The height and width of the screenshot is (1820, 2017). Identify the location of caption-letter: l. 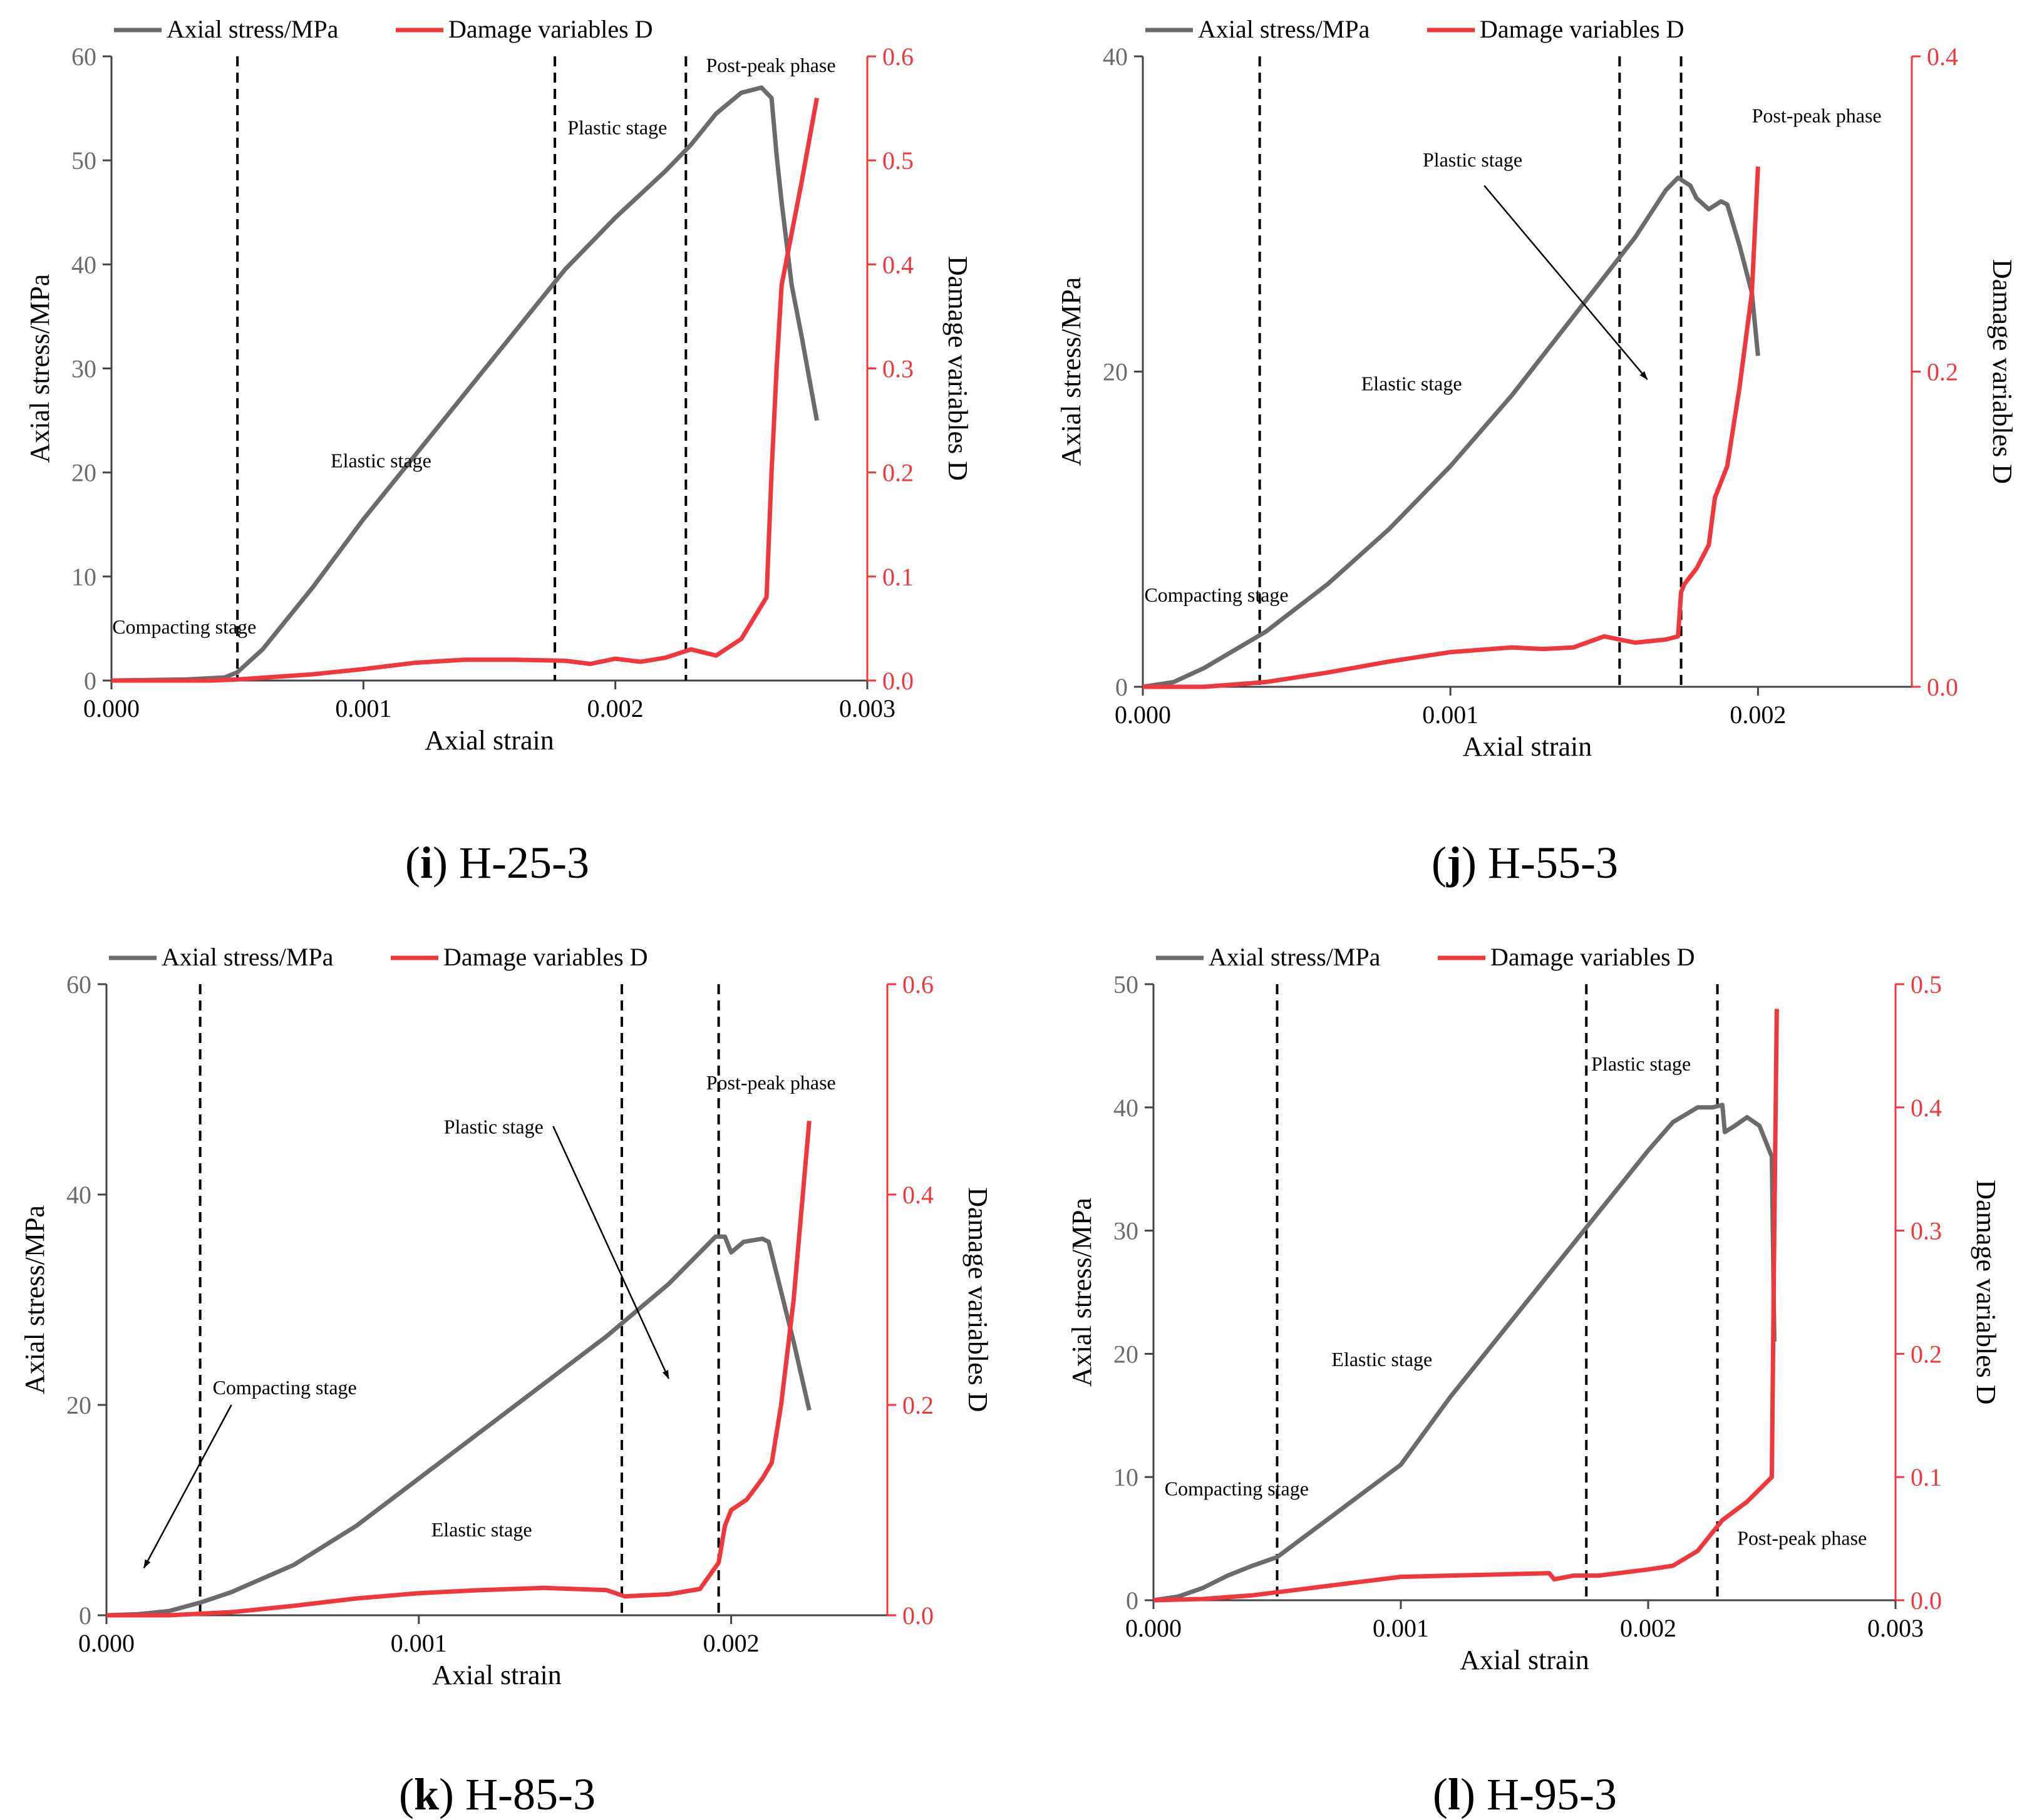
(1454, 1794).